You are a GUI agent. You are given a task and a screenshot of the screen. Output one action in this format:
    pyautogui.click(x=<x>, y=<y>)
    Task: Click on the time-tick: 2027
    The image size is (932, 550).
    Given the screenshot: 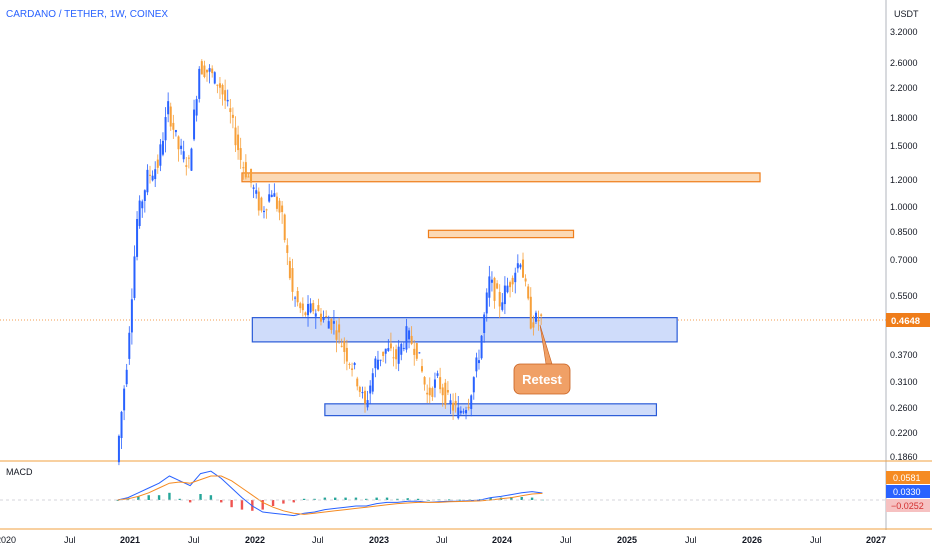 What is the action you would take?
    pyautogui.click(x=876, y=540)
    